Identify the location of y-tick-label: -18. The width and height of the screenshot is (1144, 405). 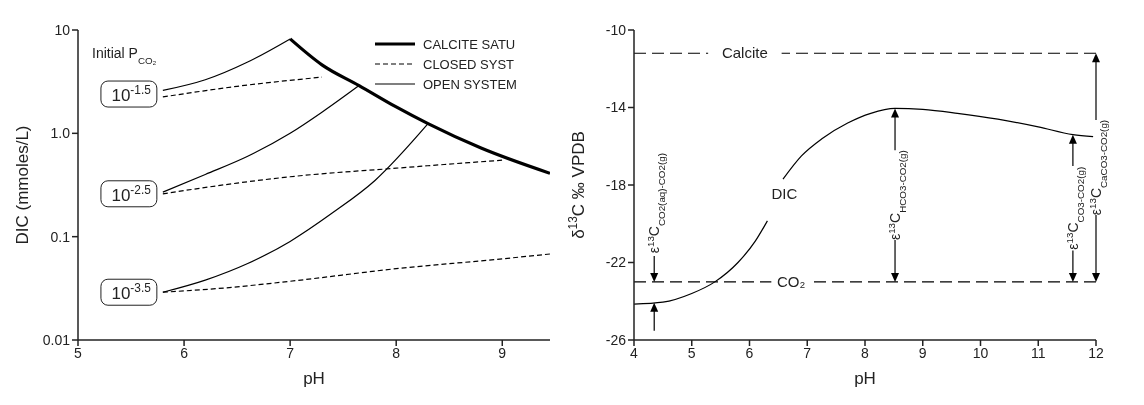
(616, 184).